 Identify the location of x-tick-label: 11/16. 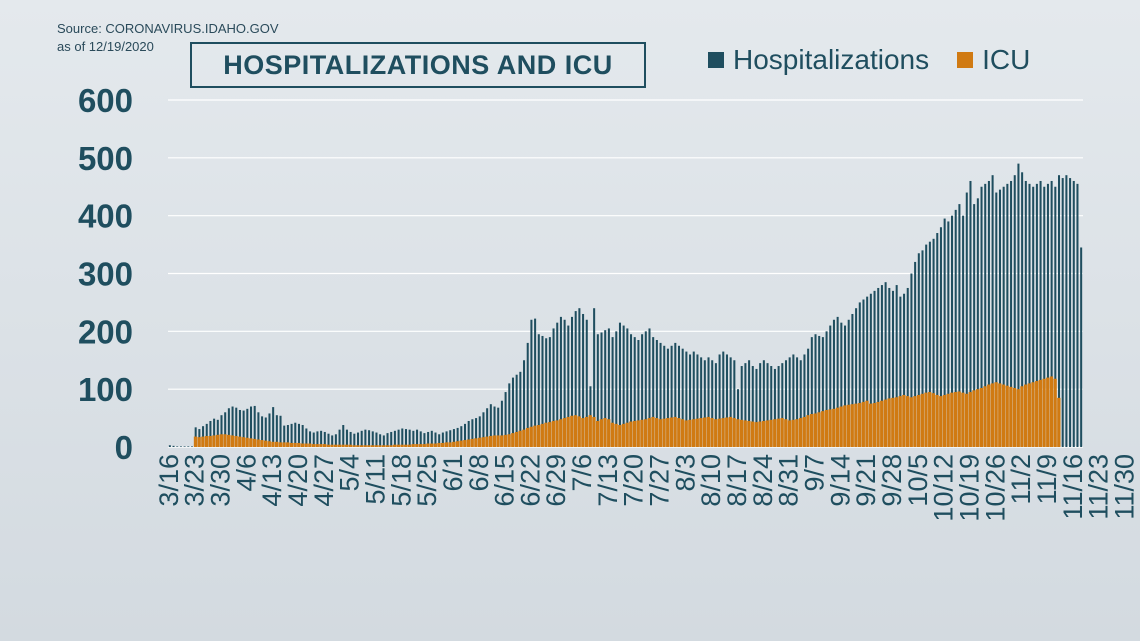
(1073, 487).